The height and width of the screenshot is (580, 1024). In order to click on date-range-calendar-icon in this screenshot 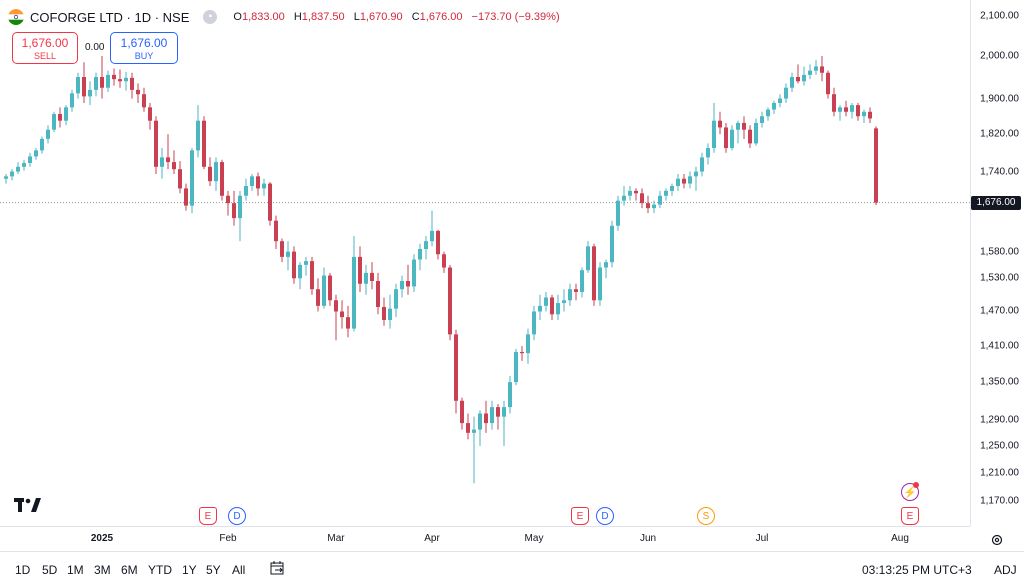, I will do `click(278, 568)`.